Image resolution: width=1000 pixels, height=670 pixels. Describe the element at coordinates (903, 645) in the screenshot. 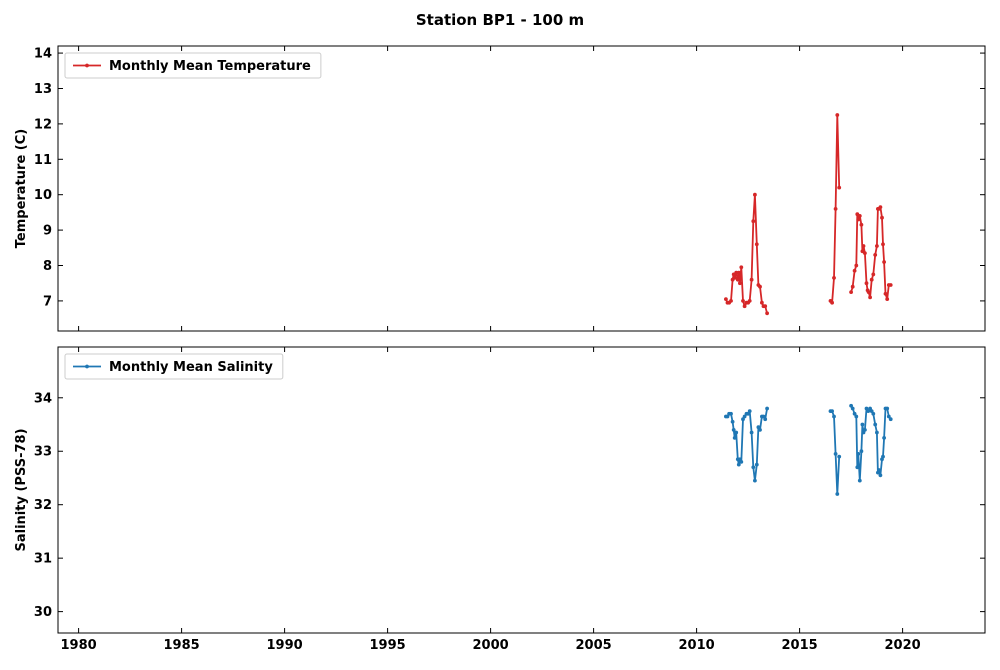

I see `x-tick-label: 2020` at that location.